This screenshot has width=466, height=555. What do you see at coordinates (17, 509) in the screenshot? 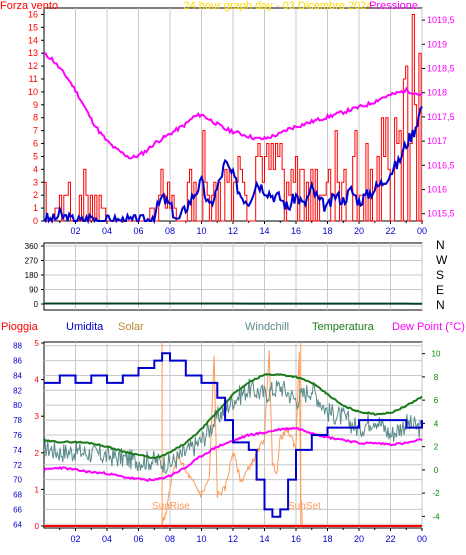
I see `humidity-tick-label: 66` at bounding box center [17, 509].